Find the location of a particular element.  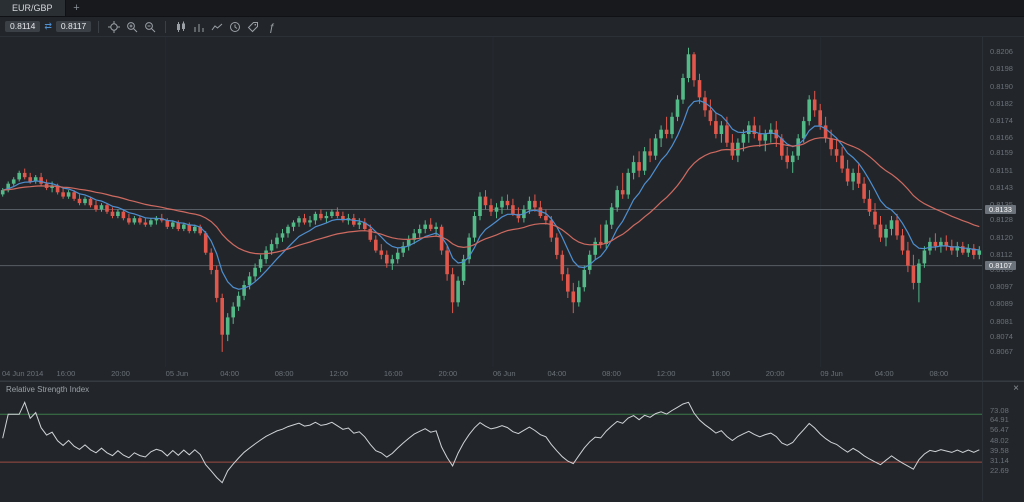

svg-text: ƒ is located at coordinates (272, 27).